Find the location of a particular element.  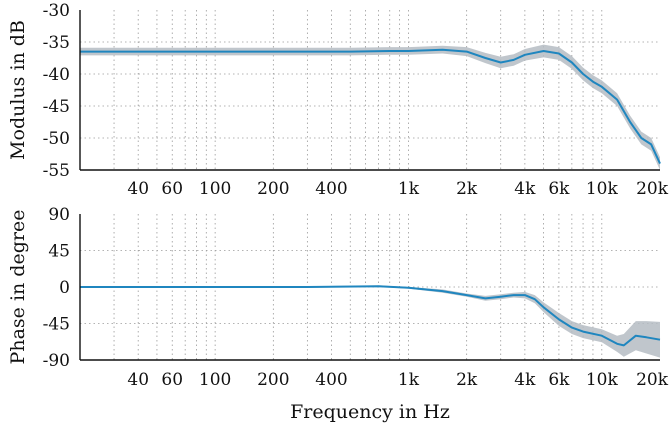

y-tick-label: -50 is located at coordinates (56, 139).